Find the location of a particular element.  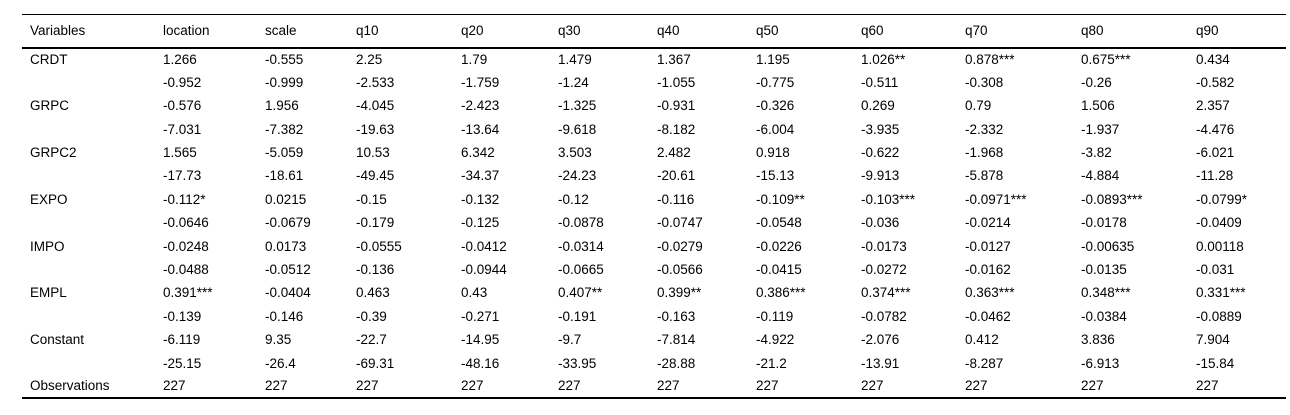

row-label: Constant is located at coordinates (57, 340).